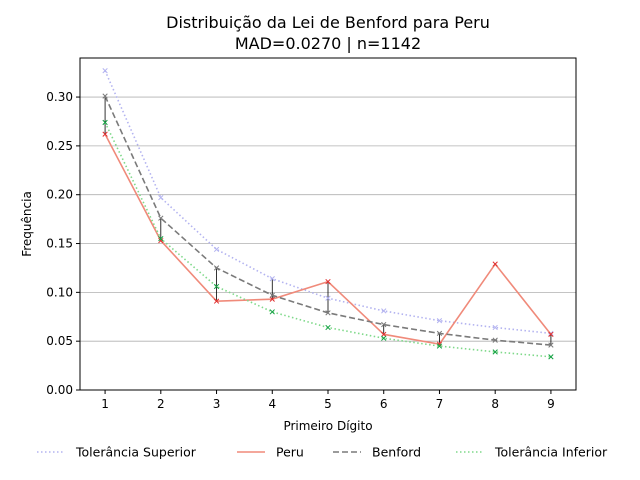 The width and height of the screenshot is (640, 480). I want to click on y-tick-label: 0.25, so click(59, 146).